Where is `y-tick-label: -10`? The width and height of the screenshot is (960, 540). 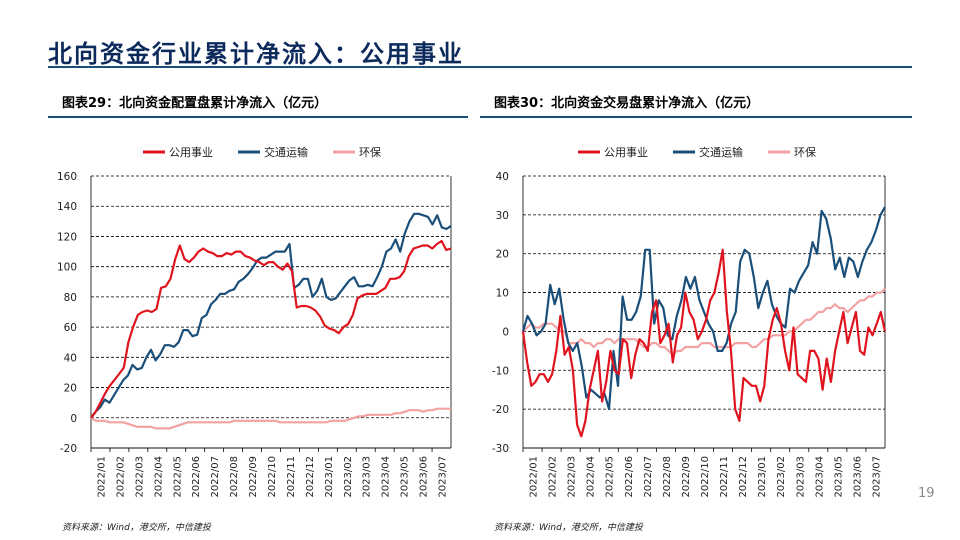 y-tick-label: -10 is located at coordinates (500, 371).